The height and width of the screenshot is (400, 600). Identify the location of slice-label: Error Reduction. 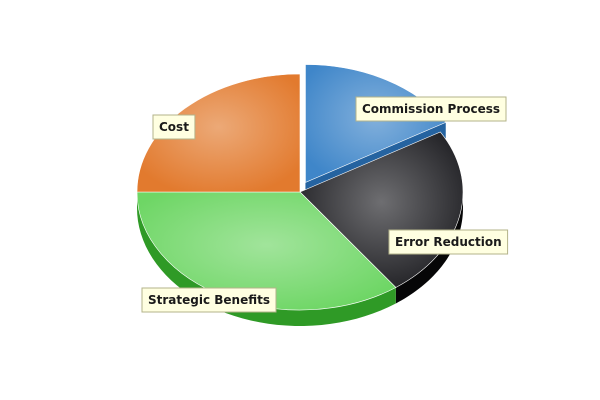
(448, 242).